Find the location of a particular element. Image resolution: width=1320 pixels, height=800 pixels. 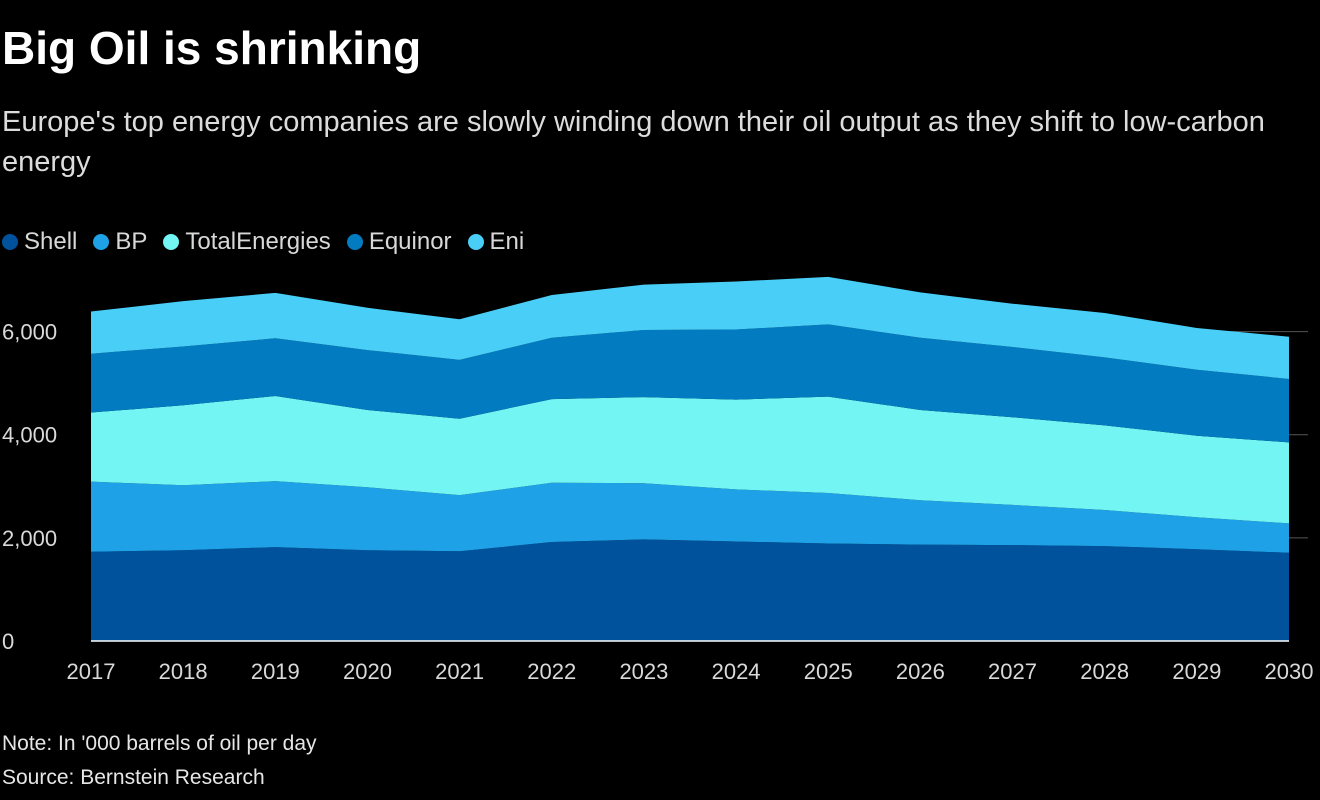

x-tick-label-2022: 2022 is located at coordinates (551, 671).